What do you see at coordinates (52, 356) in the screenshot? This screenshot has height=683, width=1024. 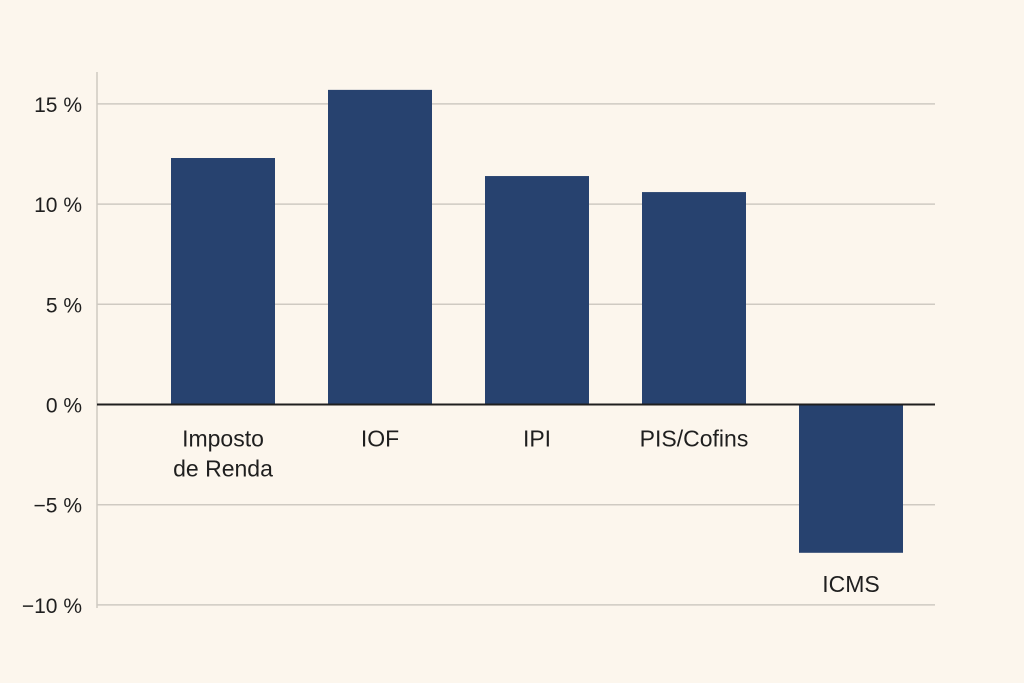 I see `y-tick-labels: 15 % 10 % 5 % 0 % −5 % −10 %` at bounding box center [52, 356].